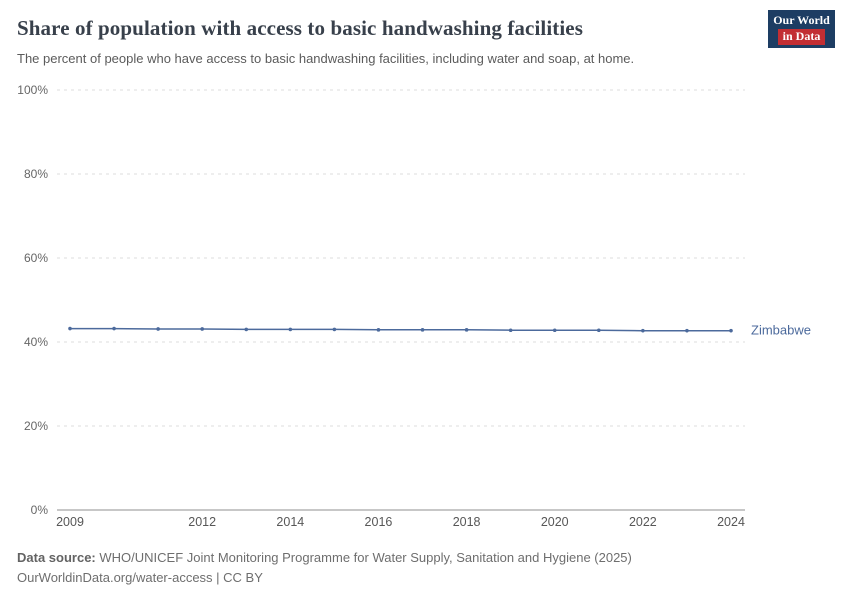  Describe the element at coordinates (70, 522) in the screenshot. I see `x-tick-label: 2009` at that location.